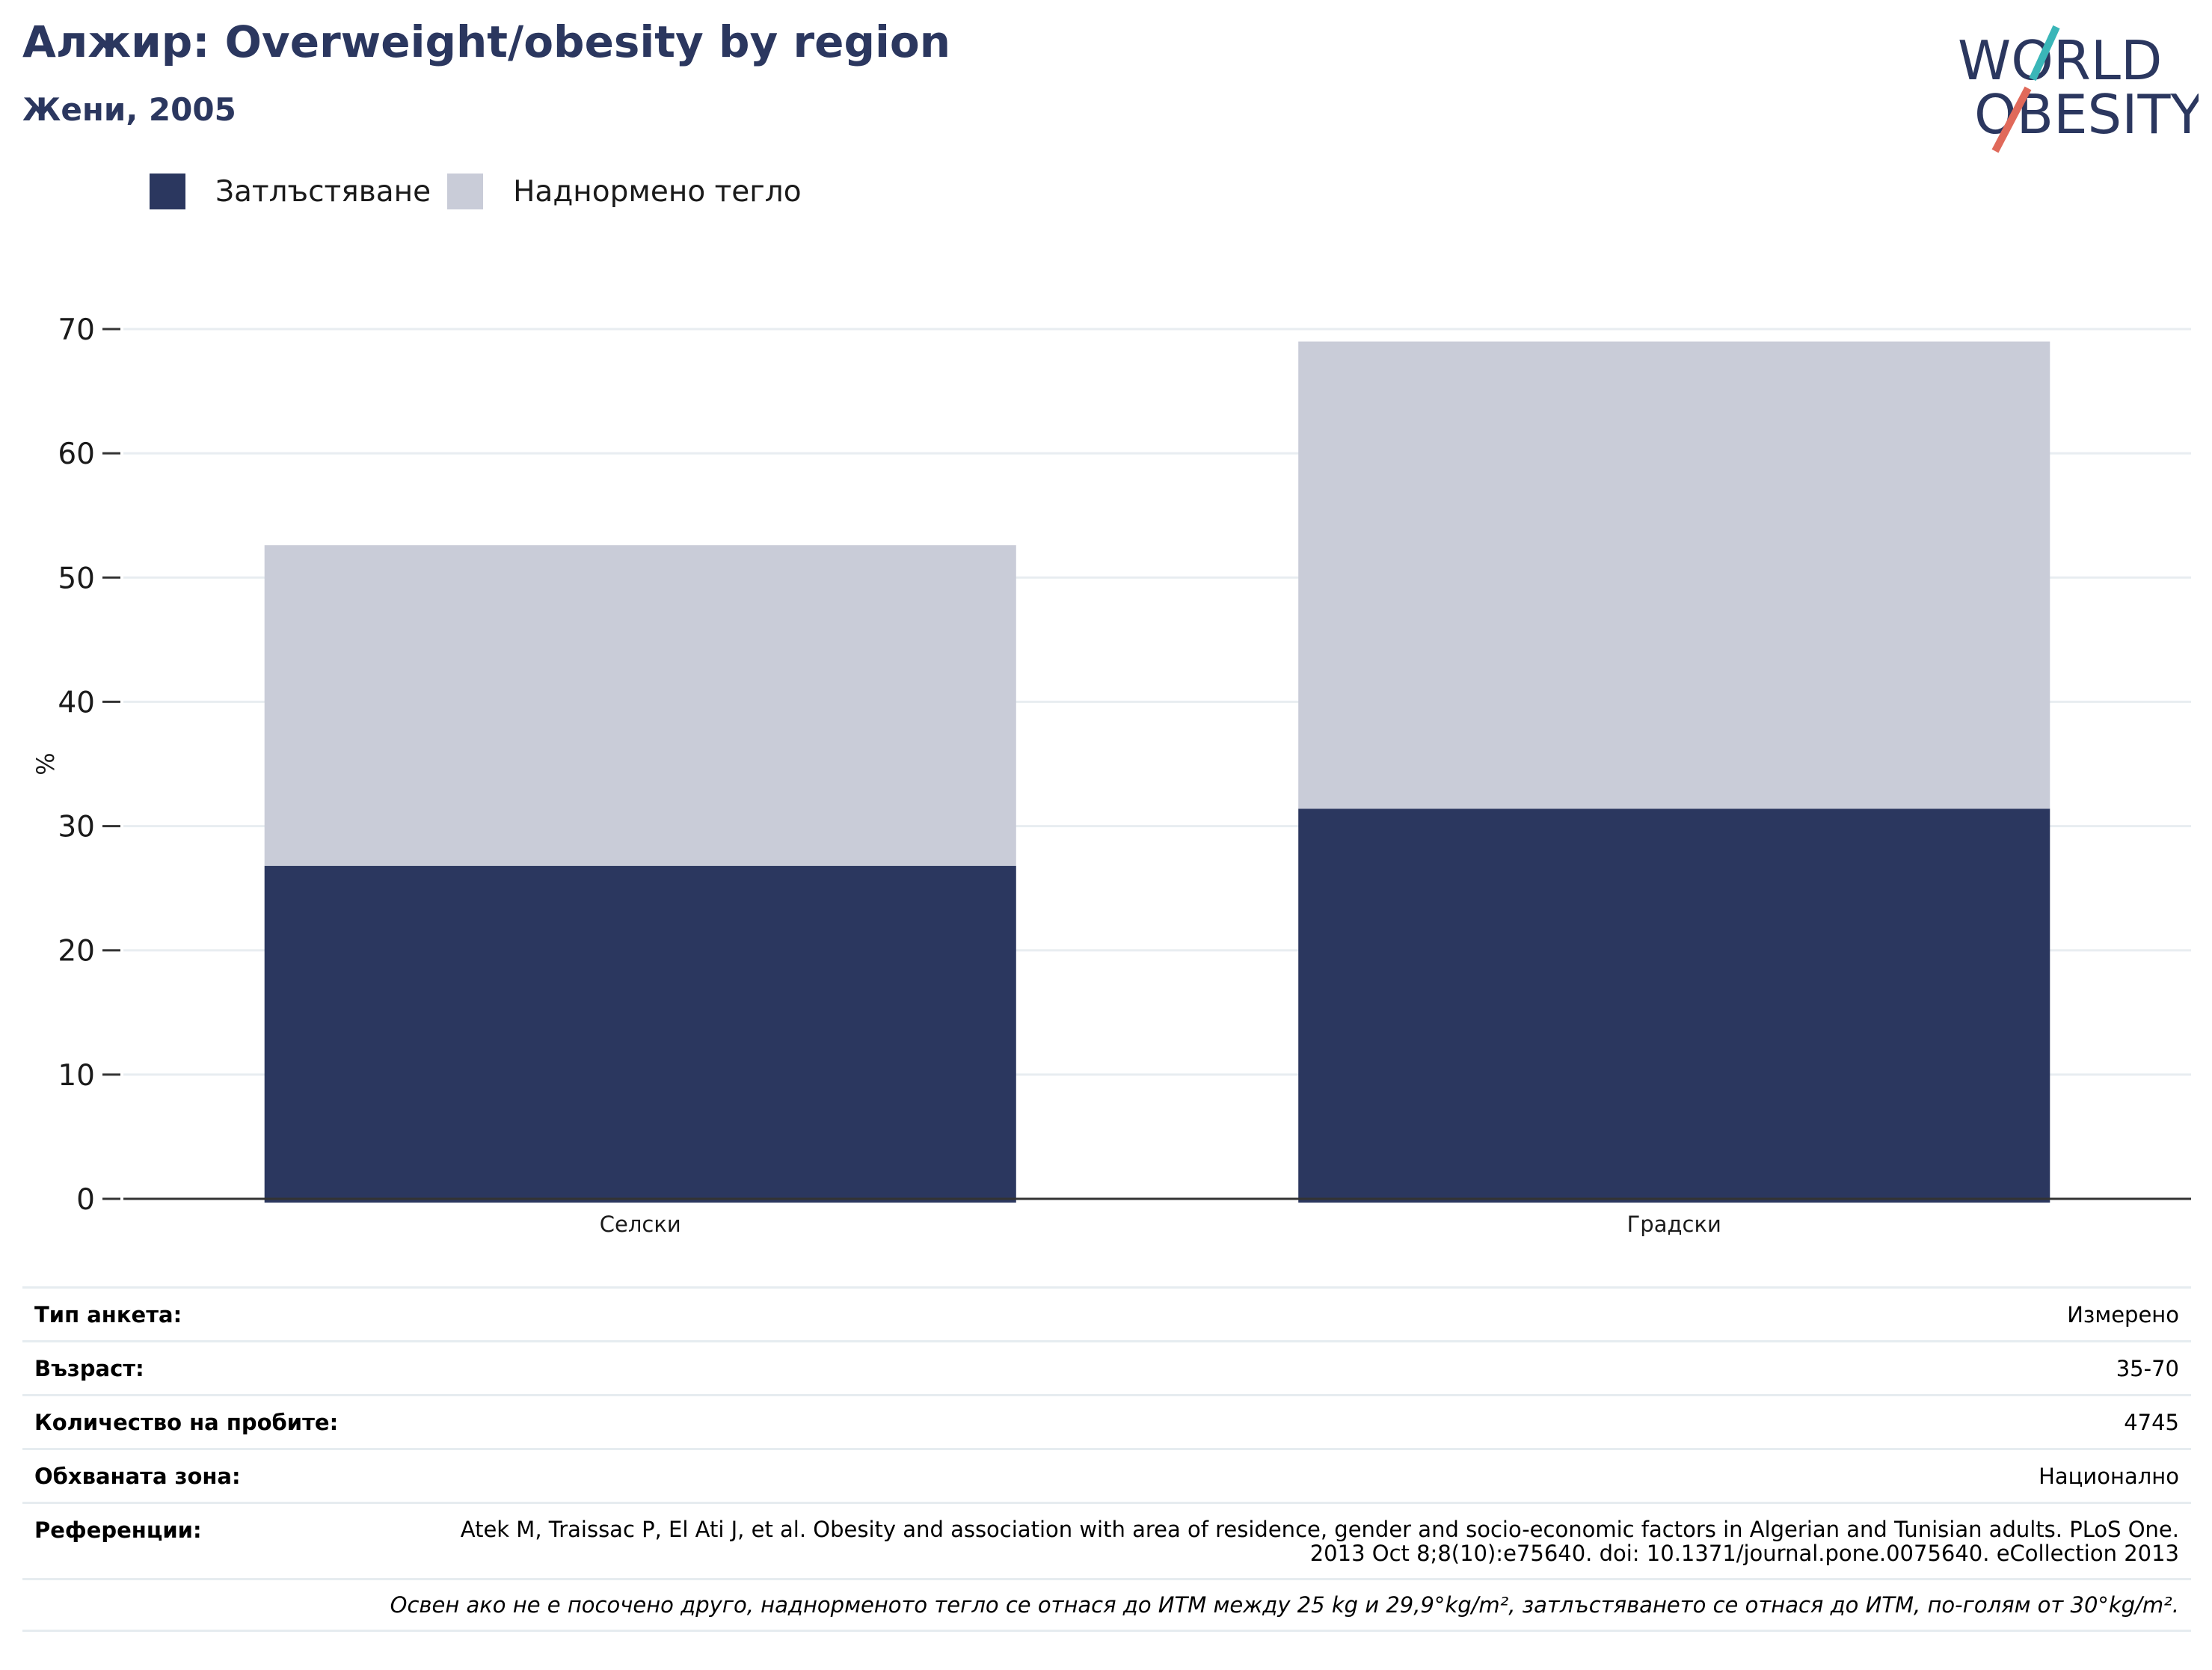 The width and height of the screenshot is (2212, 1670). Describe the element at coordinates (465, 191) in the screenshot. I see `legend-swatch-overweight` at that location.